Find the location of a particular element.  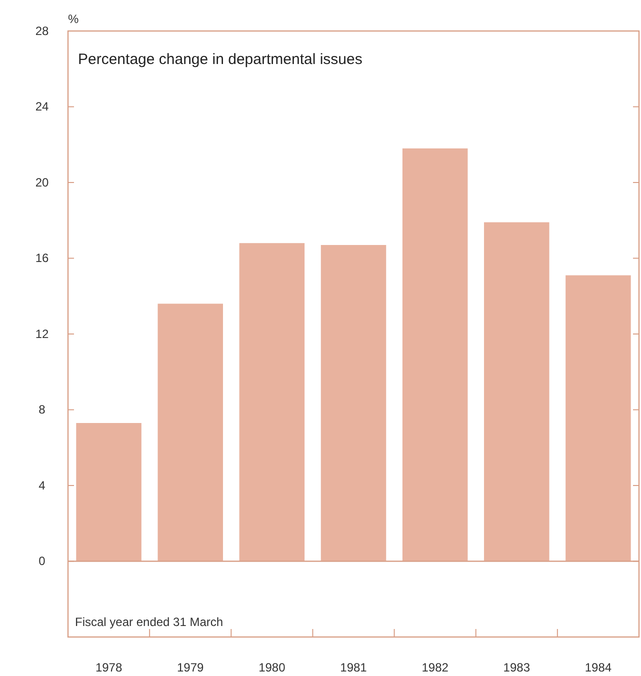

x-tick-label: 1978 is located at coordinates (108, 667).